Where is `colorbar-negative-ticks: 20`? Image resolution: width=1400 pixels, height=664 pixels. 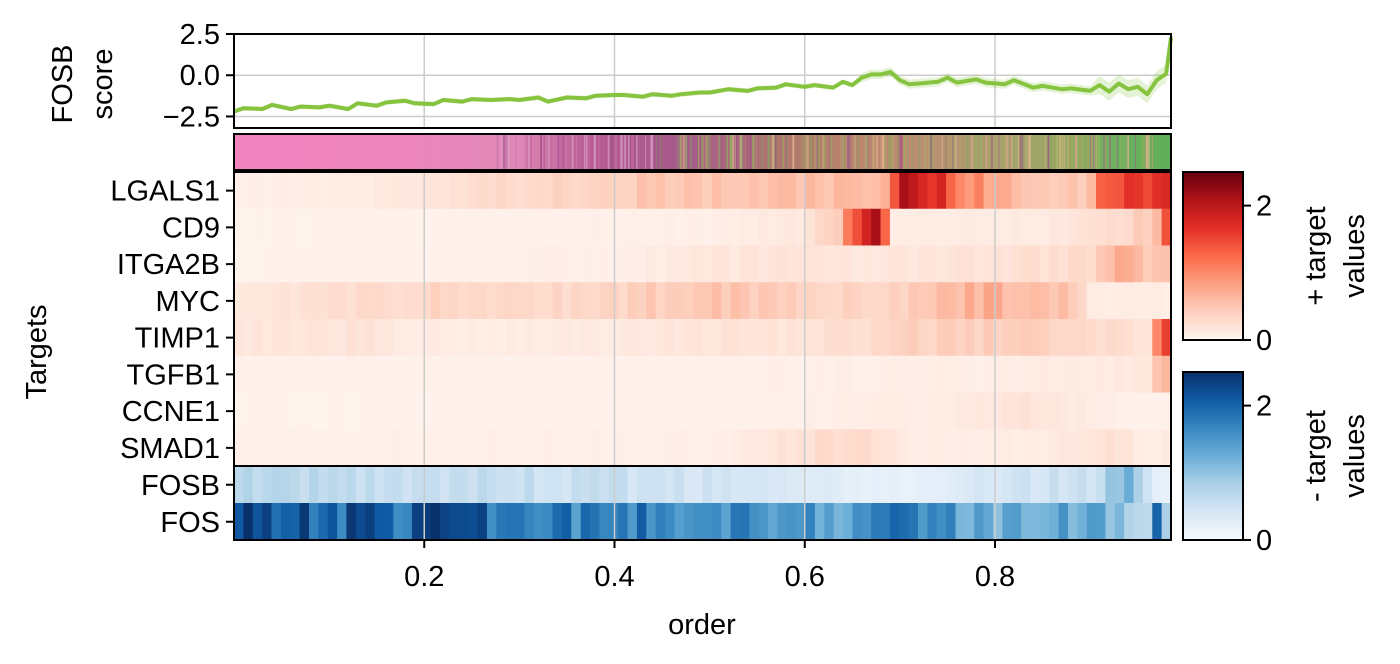 colorbar-negative-ticks: 20 is located at coordinates (1257, 474).